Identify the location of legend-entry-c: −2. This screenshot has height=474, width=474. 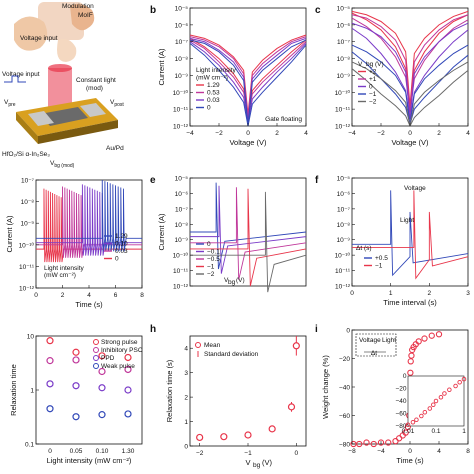
(373, 102).